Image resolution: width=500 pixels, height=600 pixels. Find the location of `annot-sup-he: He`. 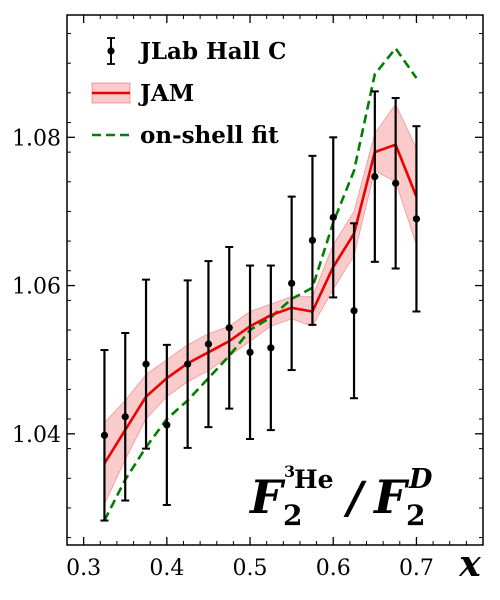

annot-sup-he: He is located at coordinates (314, 479).